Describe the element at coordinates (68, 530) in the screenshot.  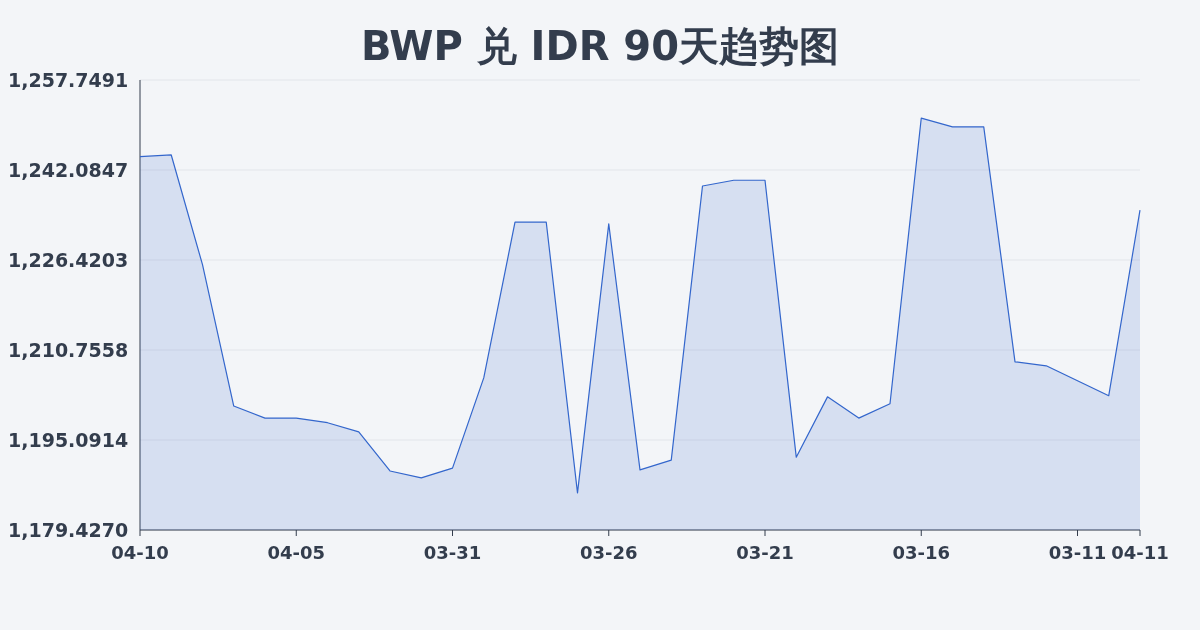
I see `y-tick-label: 1,179.4270` at that location.